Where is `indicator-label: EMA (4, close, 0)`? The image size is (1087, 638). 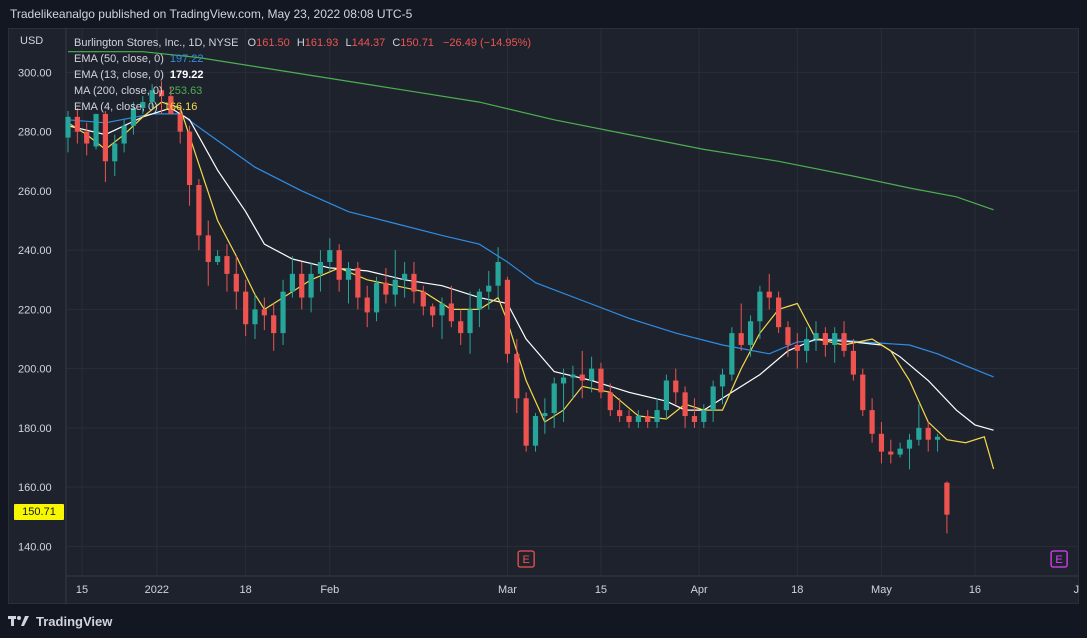
indicator-label: EMA (4, close, 0) is located at coordinates (116, 107).